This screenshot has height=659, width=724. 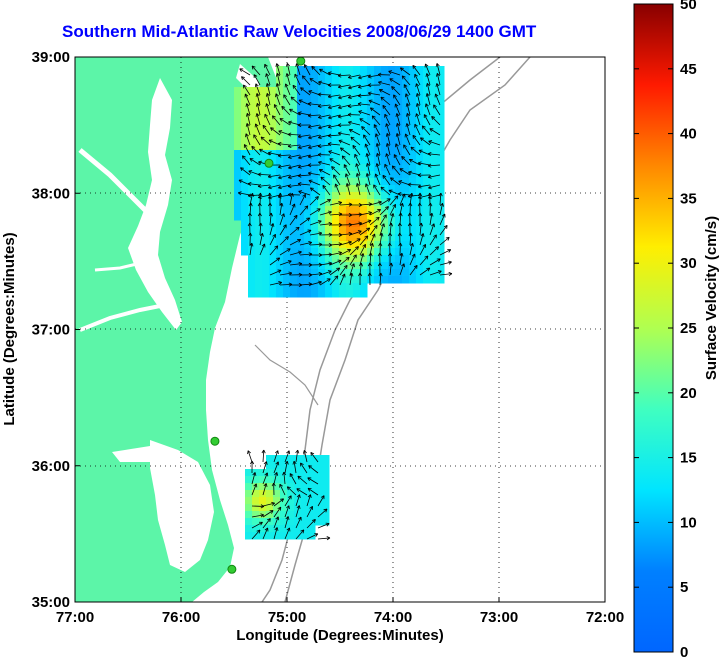 I want to click on x-axis-ticks: 77:00 76:00 75:00 74:00 73:00 72:00, so click(x=340, y=611).